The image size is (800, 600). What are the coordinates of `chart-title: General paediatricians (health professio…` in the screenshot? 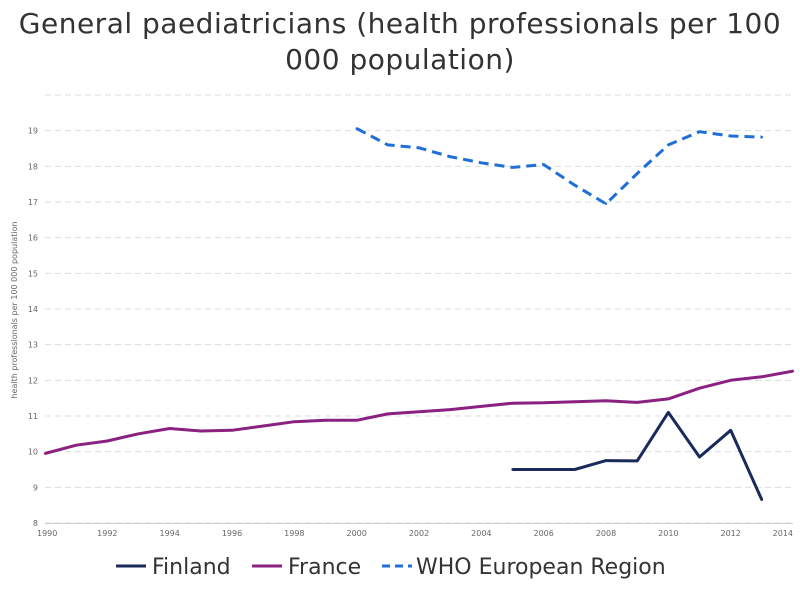 It's located at (400, 41).